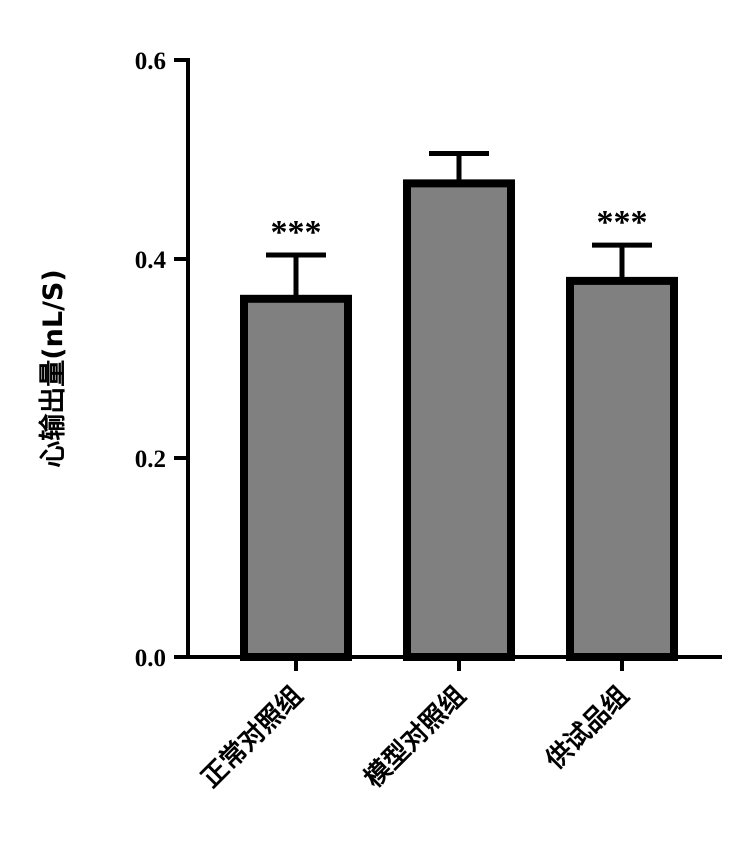  Describe the element at coordinates (587, 728) in the screenshot. I see `x-category-label: 供试品组` at that location.